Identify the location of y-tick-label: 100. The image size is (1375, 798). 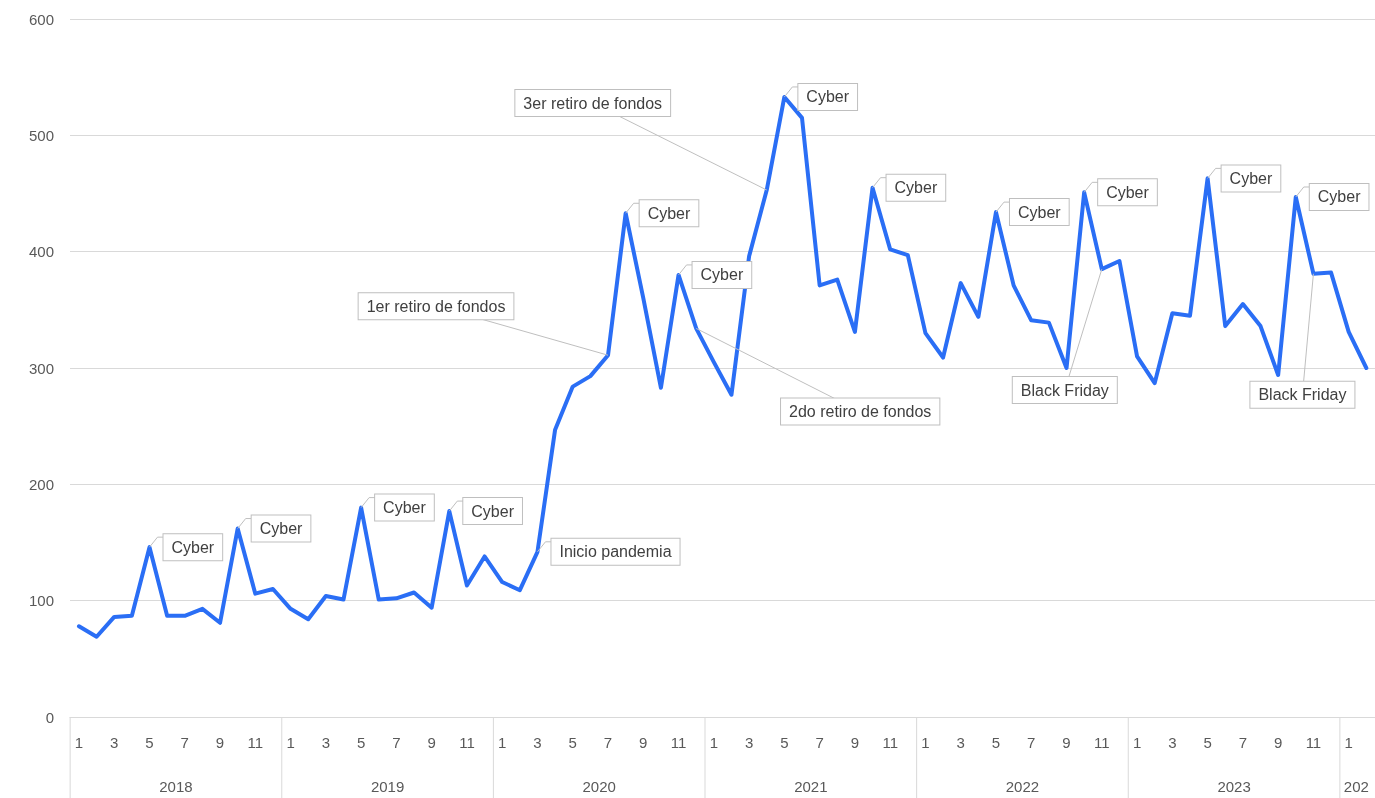
(41, 601).